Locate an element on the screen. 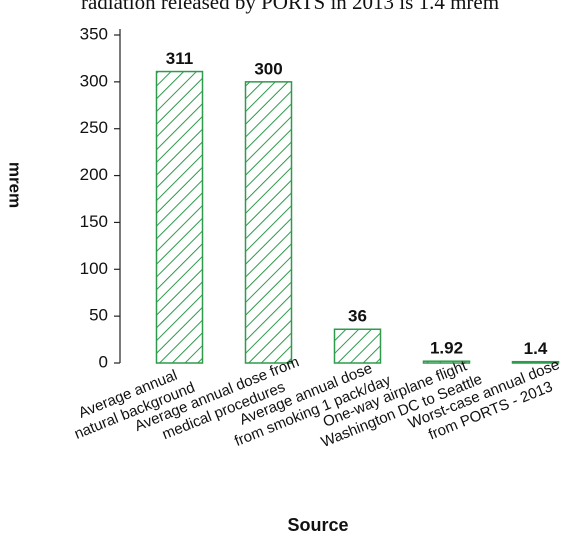 The width and height of the screenshot is (583, 547). y-tick-label: 250 is located at coordinates (94, 127).